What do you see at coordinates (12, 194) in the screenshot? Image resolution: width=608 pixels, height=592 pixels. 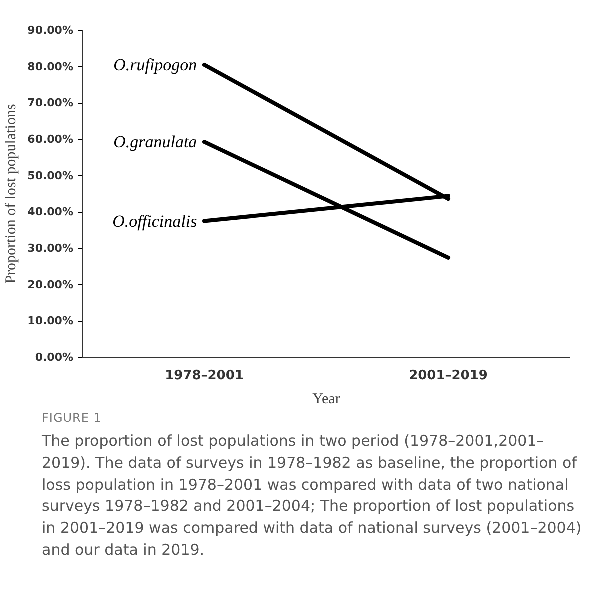 I see `y-axis-title: Proportion of lost populations` at bounding box center [12, 194].